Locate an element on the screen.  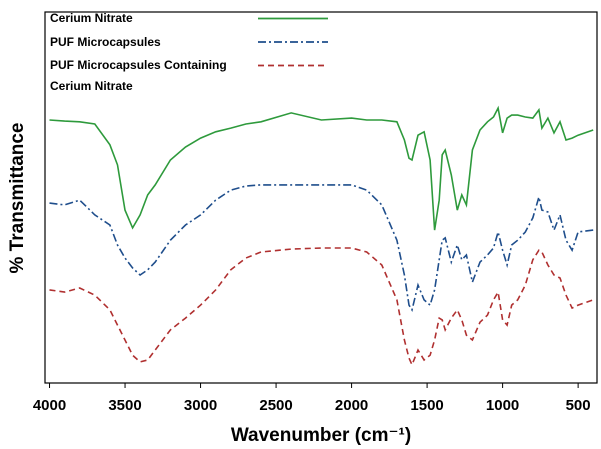
x-tick-label: 2000 is located at coordinates (351, 405).